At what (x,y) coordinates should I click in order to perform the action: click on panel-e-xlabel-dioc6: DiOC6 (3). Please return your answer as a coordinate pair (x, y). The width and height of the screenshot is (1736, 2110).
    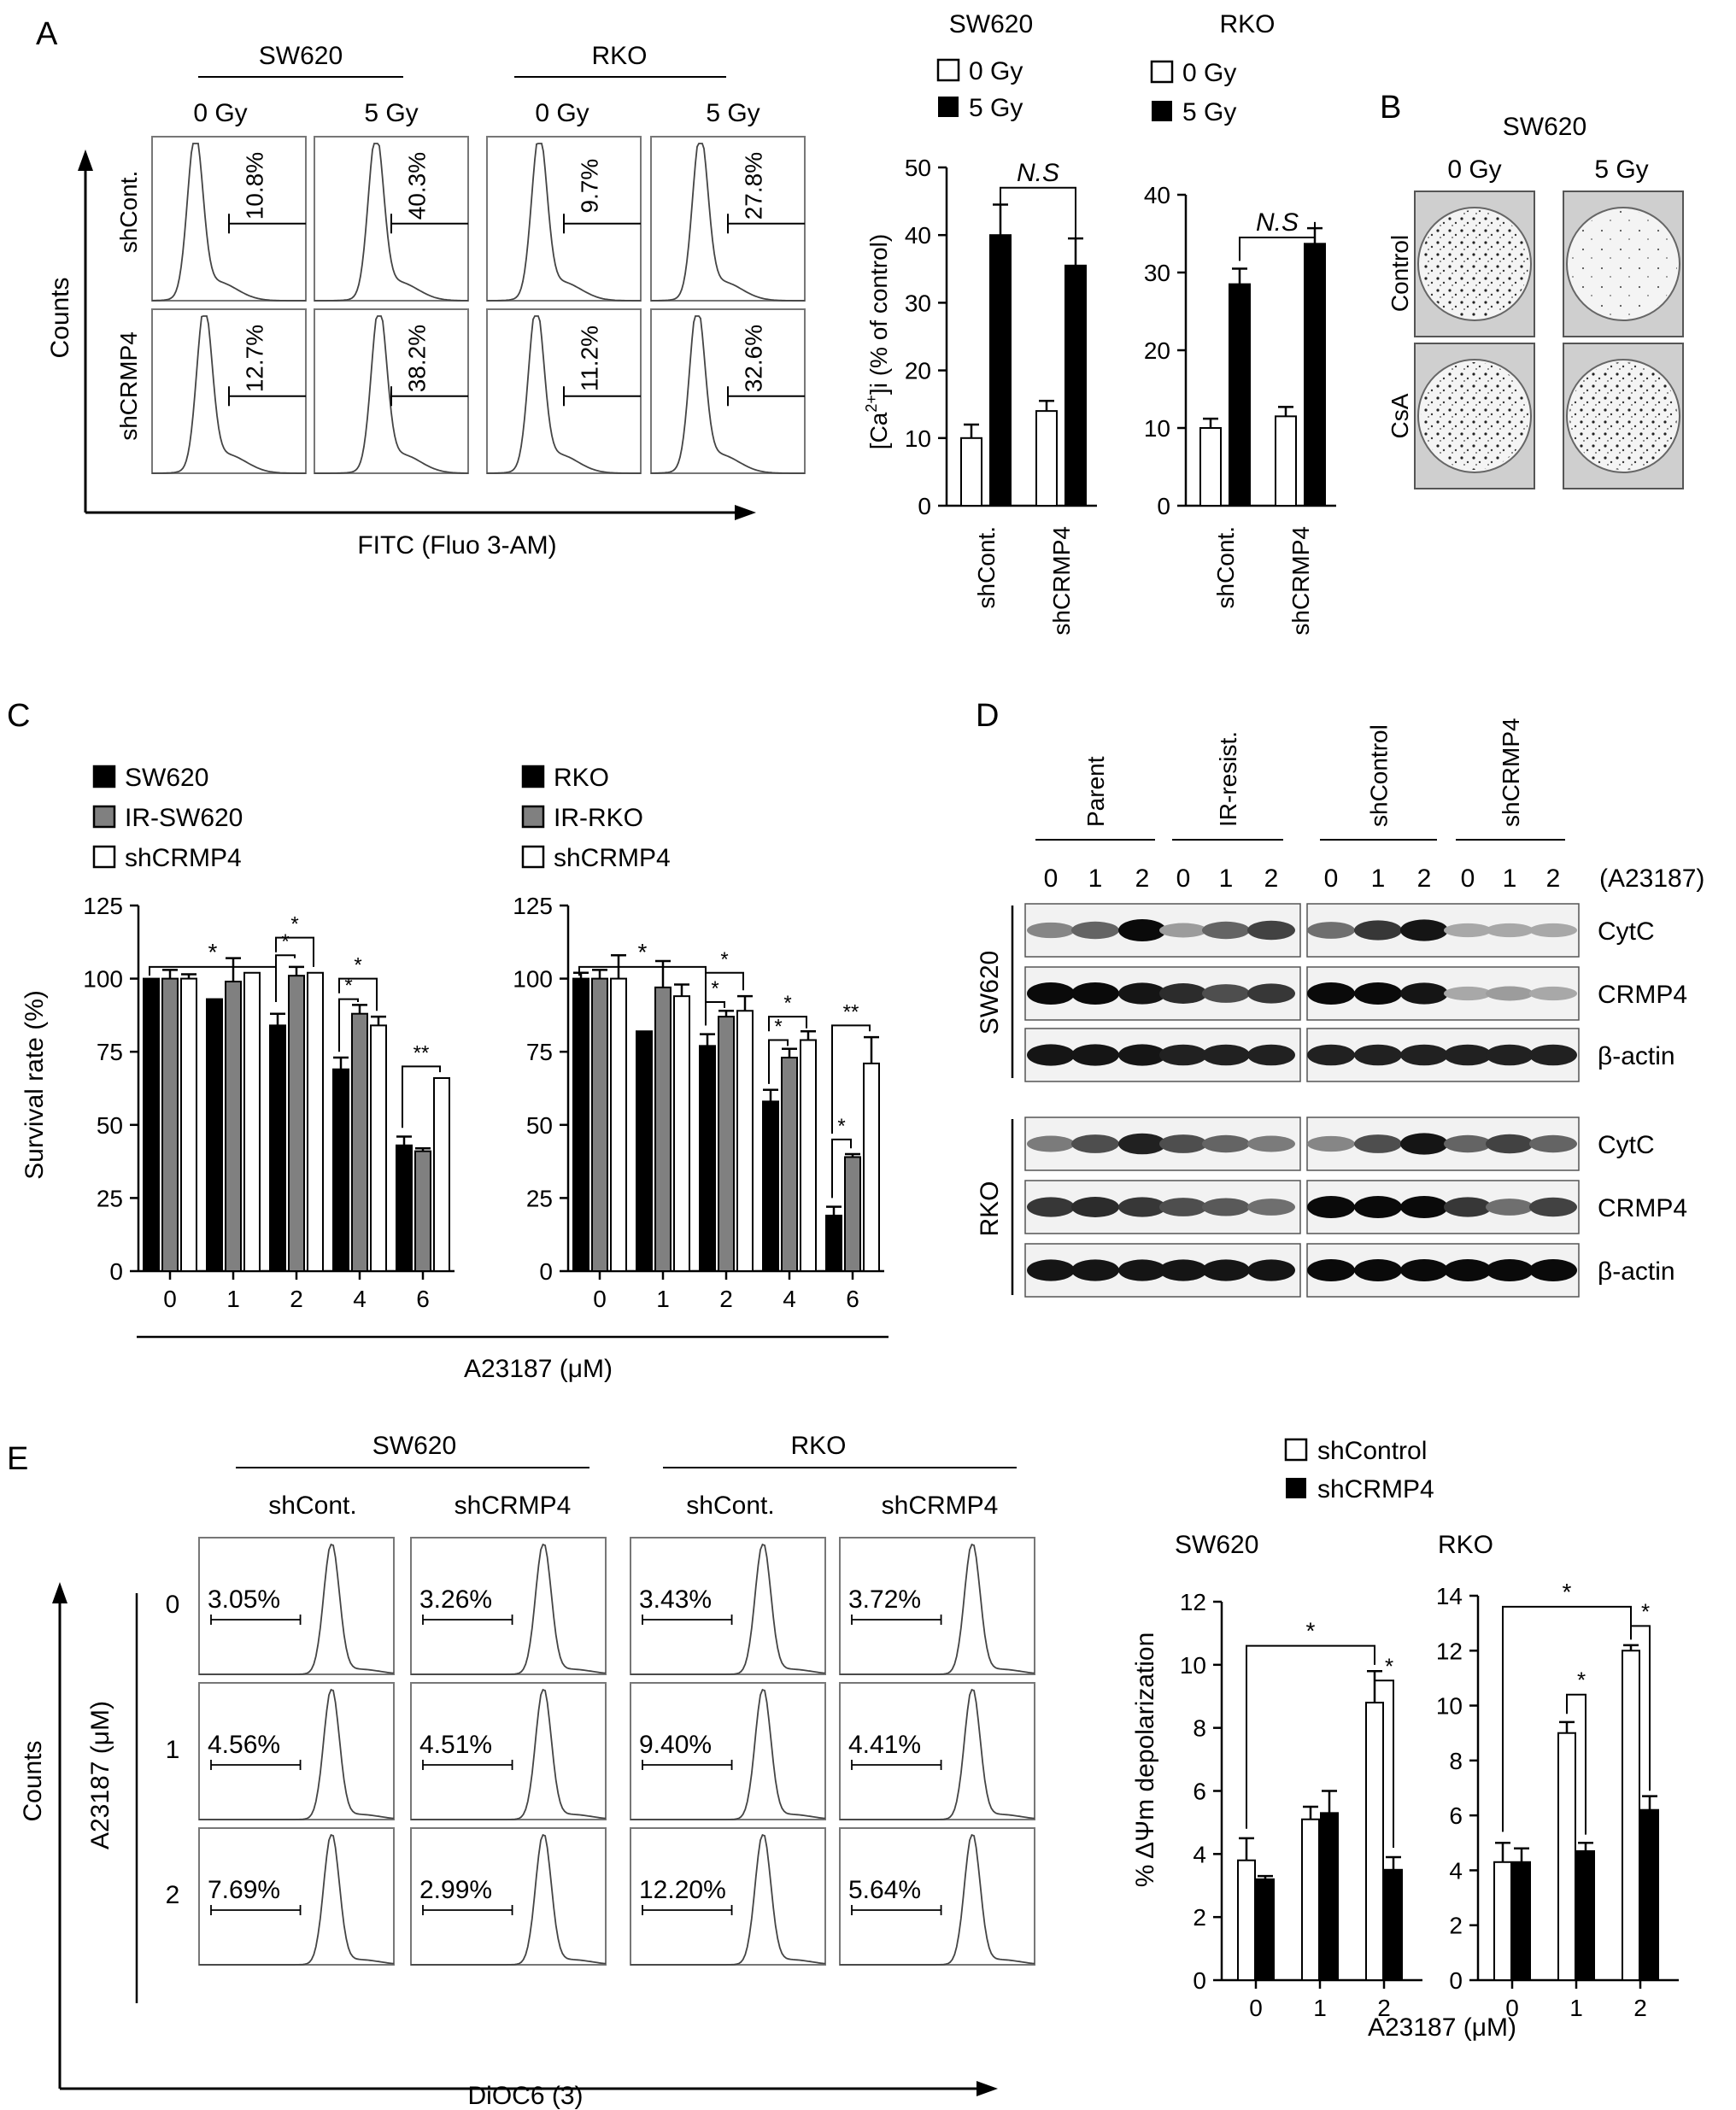
    Looking at the image, I should click on (525, 2096).